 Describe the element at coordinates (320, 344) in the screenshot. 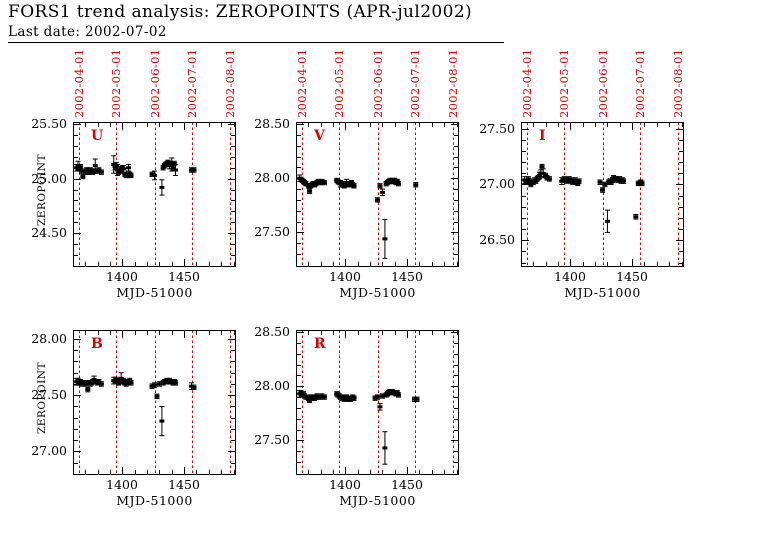

I see `band-label-R: R` at that location.